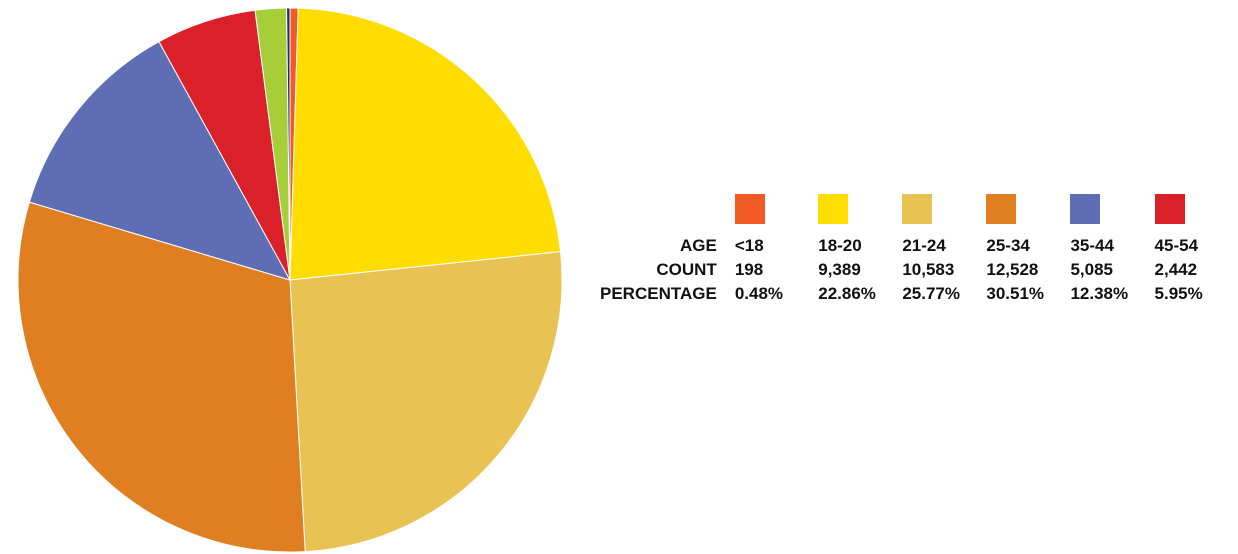  I want to click on percentage-row-label: PERCENTAGE, so click(658, 293).